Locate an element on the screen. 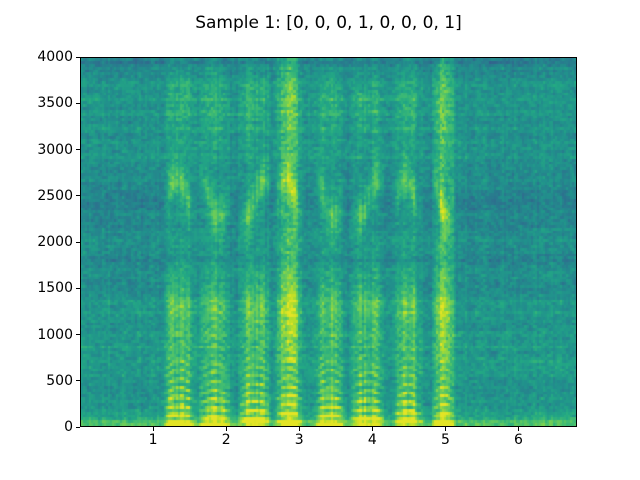  y-tick-label: 3000 is located at coordinates (55, 149).